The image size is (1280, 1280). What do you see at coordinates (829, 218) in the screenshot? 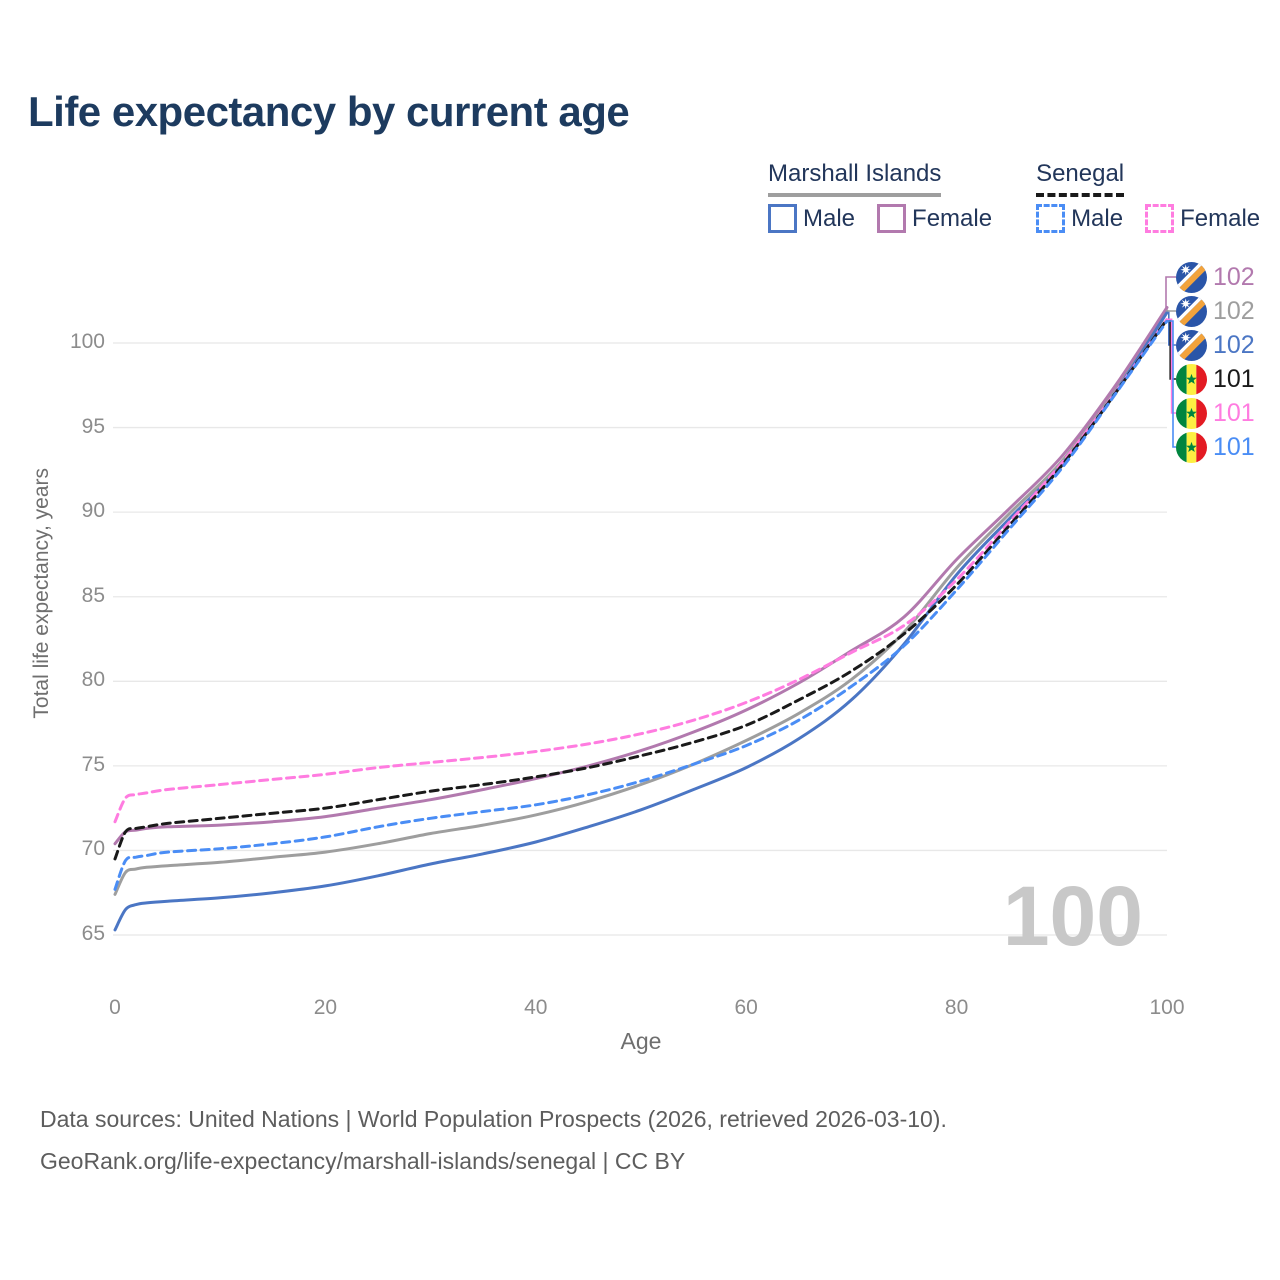
I see `legend-label-marshall-male: Male` at bounding box center [829, 218].